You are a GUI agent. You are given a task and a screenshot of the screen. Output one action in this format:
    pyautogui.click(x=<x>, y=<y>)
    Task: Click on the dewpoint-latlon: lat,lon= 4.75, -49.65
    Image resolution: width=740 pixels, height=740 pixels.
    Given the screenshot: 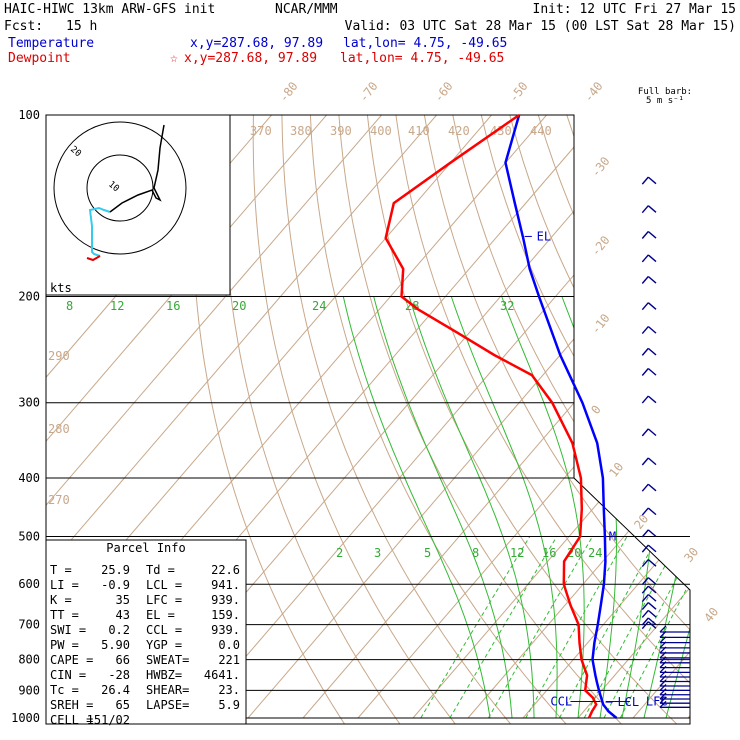 What is the action you would take?
    pyautogui.click(x=422, y=58)
    